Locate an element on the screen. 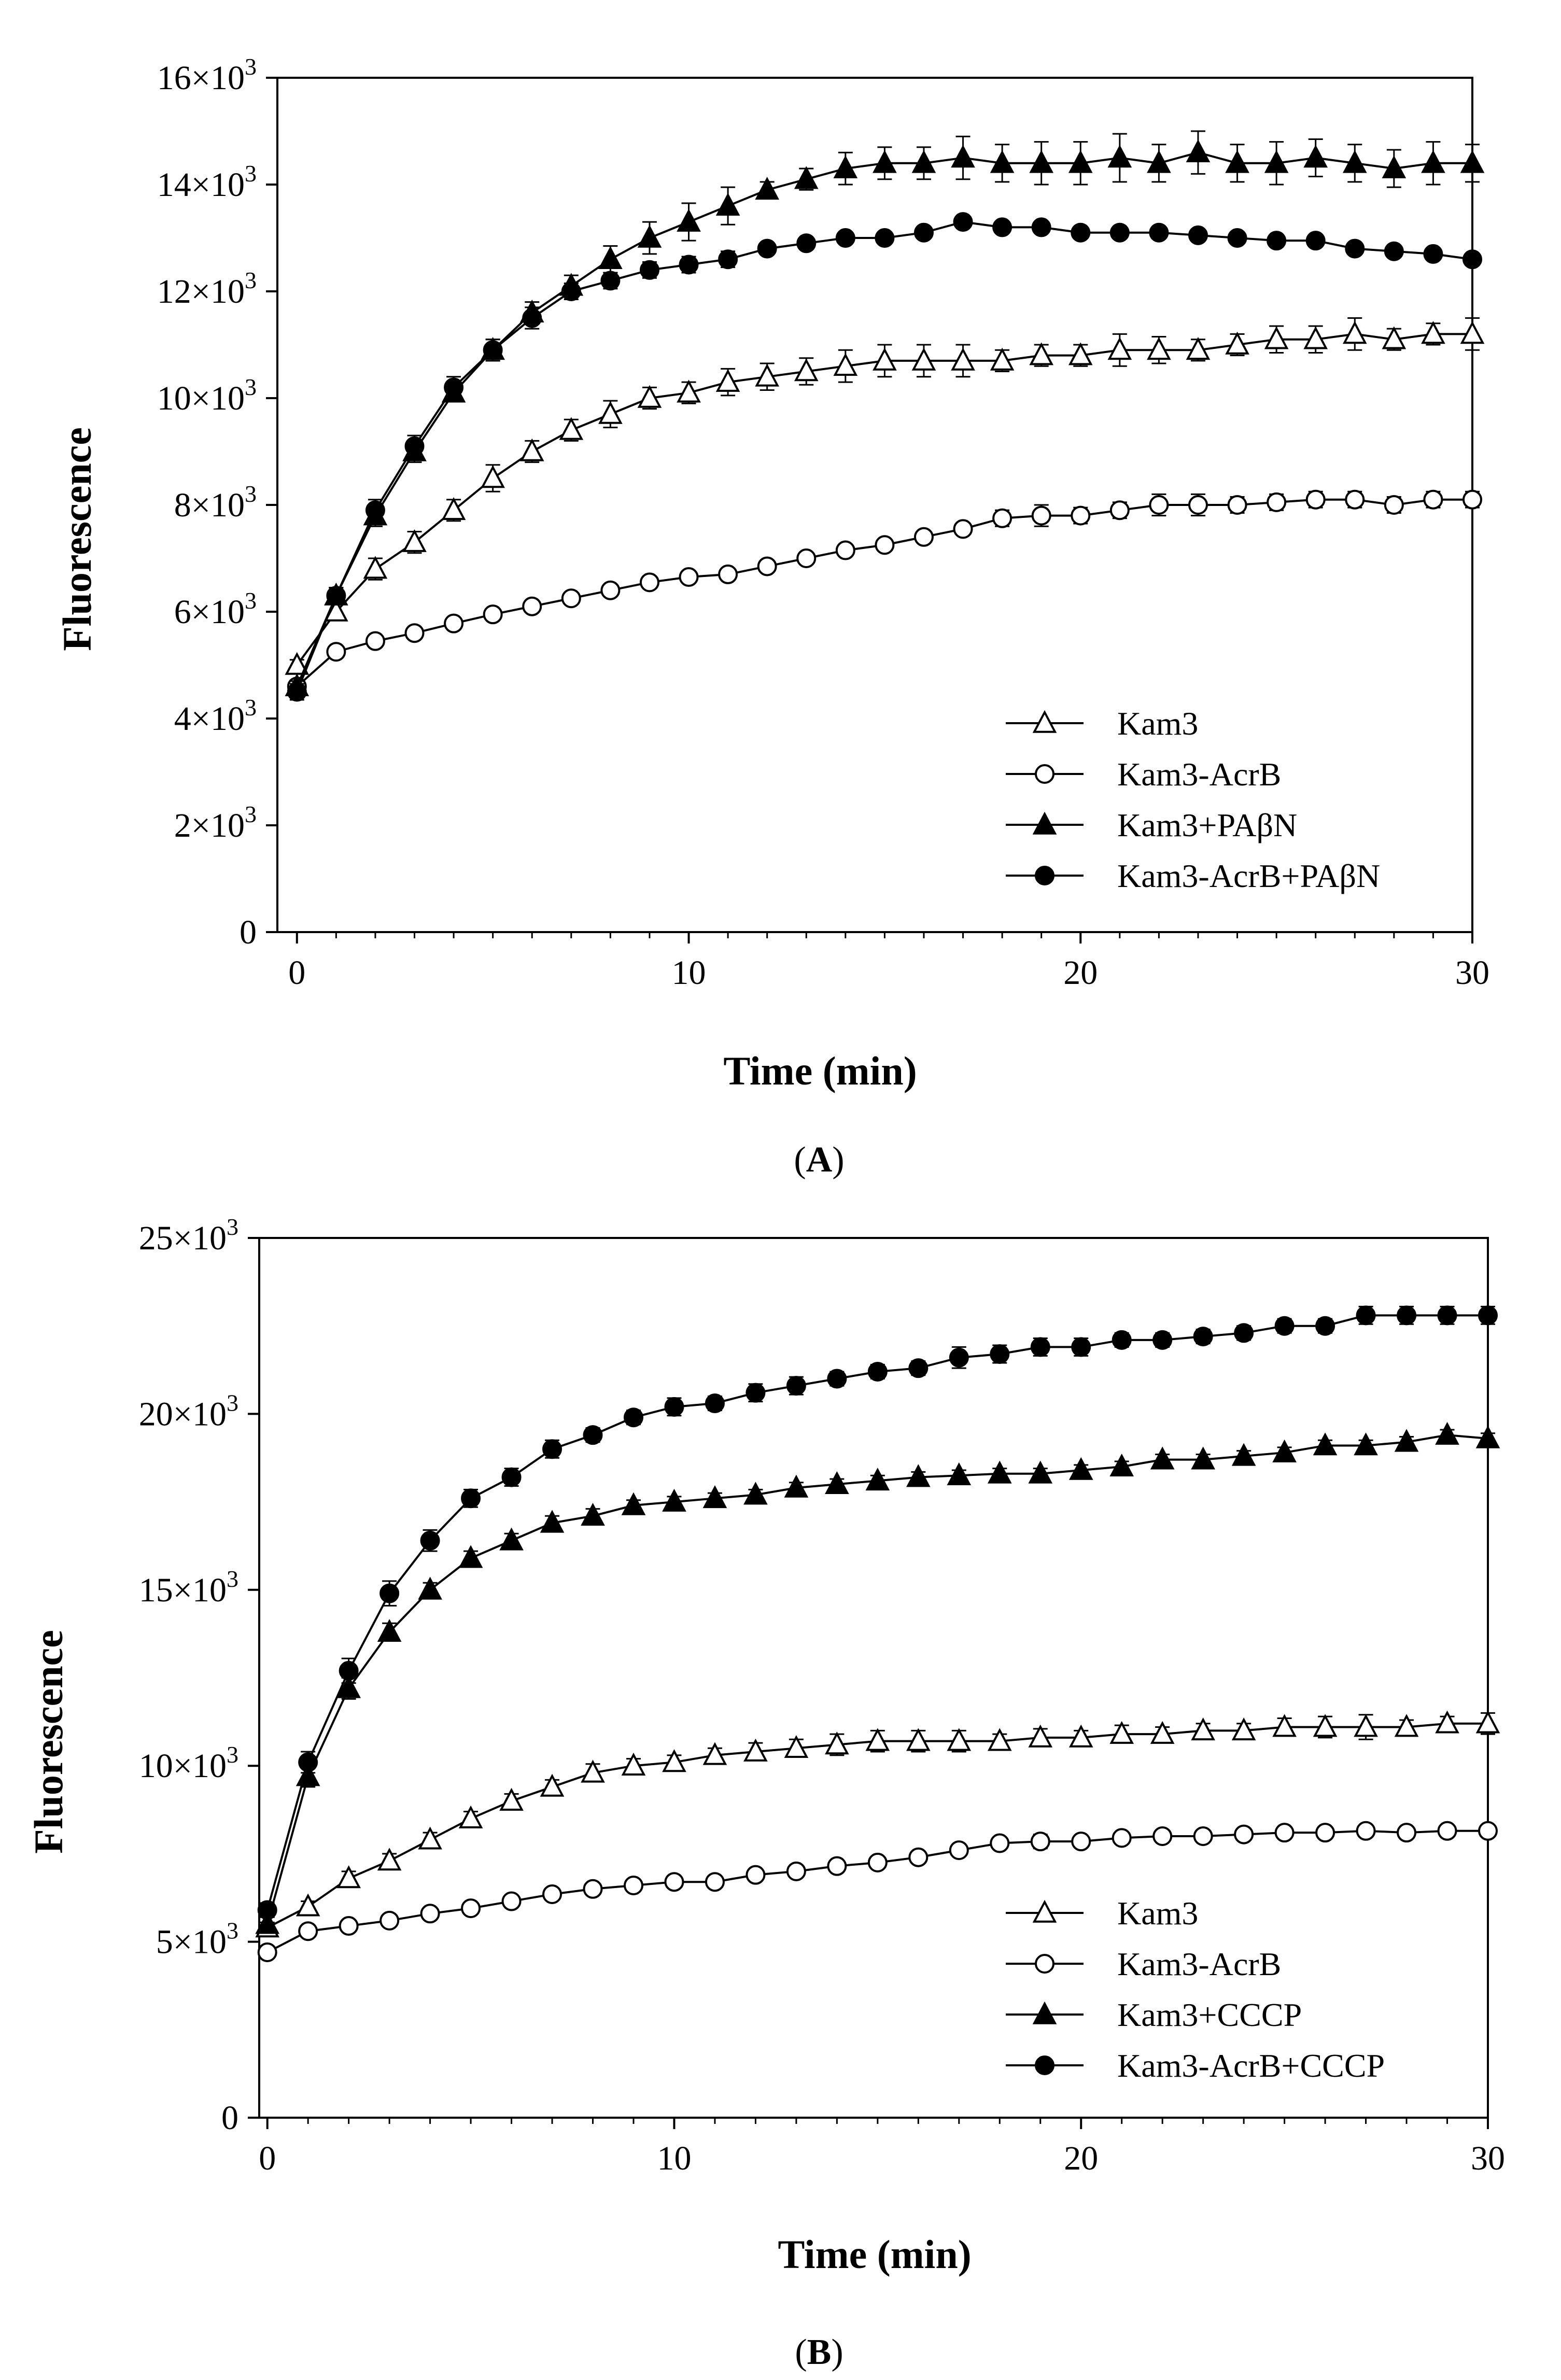 The width and height of the screenshot is (1561, 2380). y-tick-label-a: 12×103 is located at coordinates (207, 289).